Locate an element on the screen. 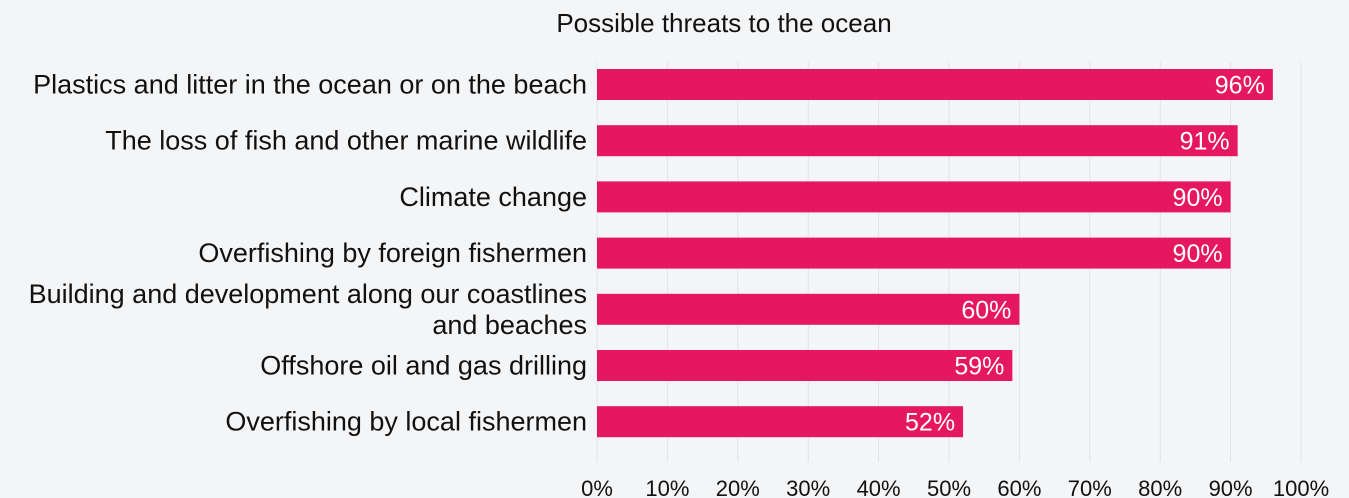 Image resolution: width=1349 pixels, height=498 pixels. chart-title: Possible threats to the ocean is located at coordinates (723, 23).